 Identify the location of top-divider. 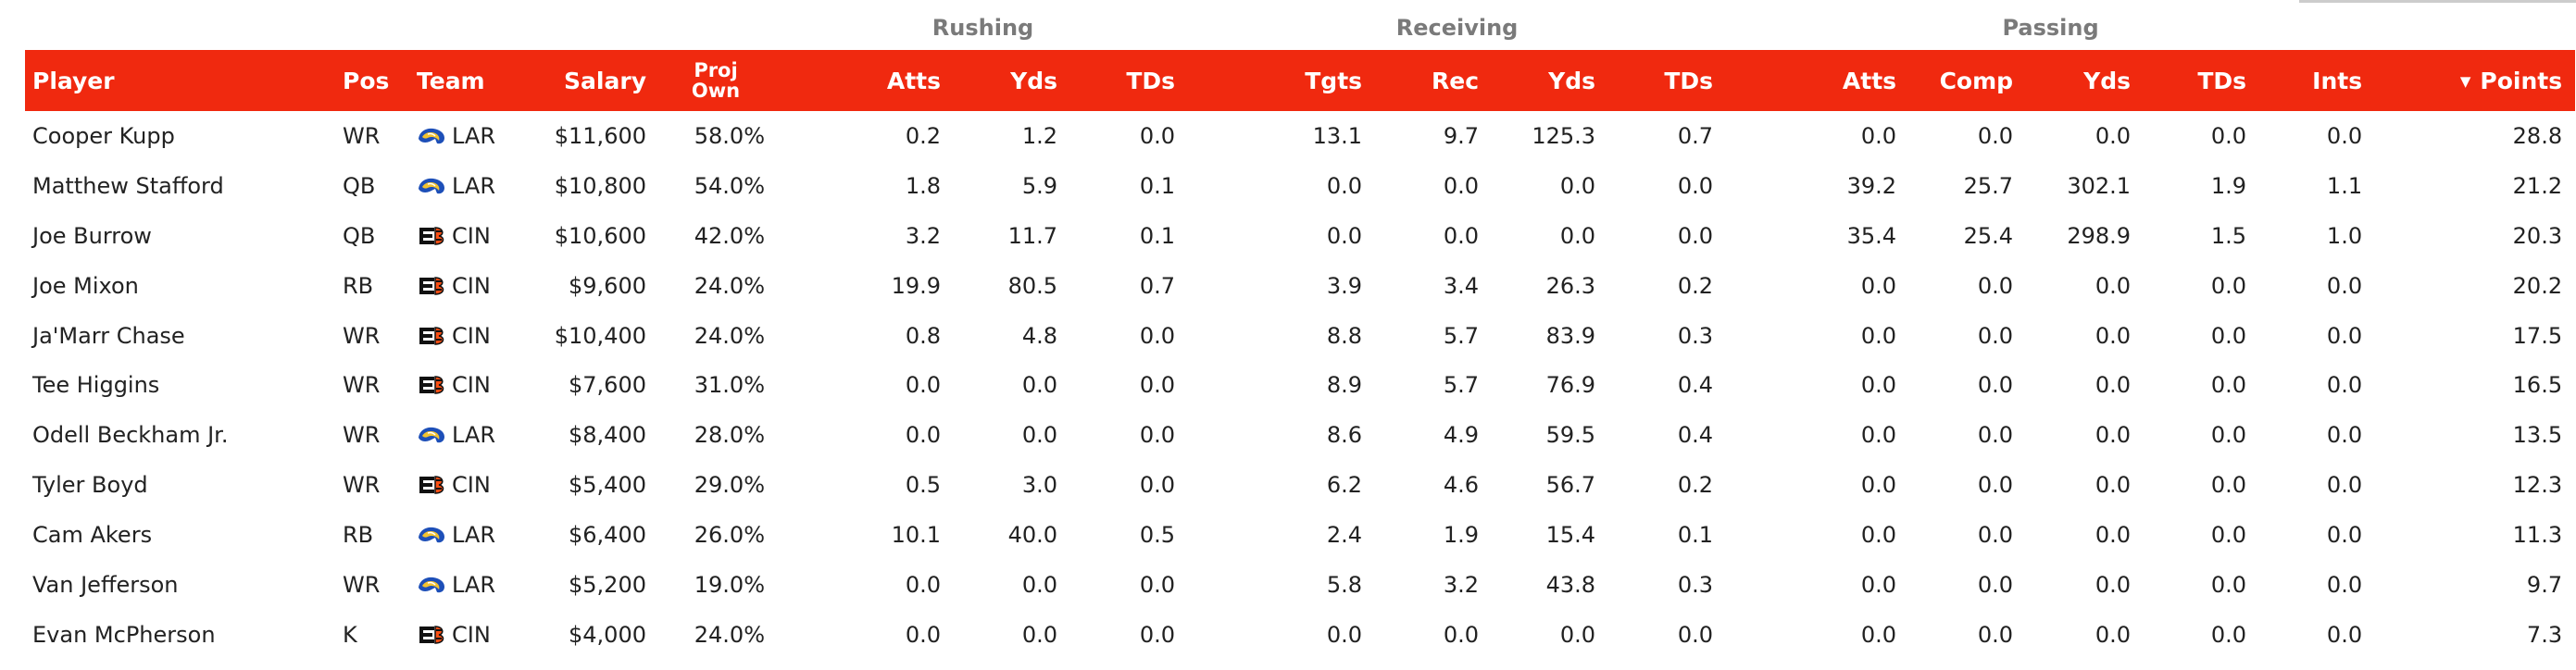
(2437, 2).